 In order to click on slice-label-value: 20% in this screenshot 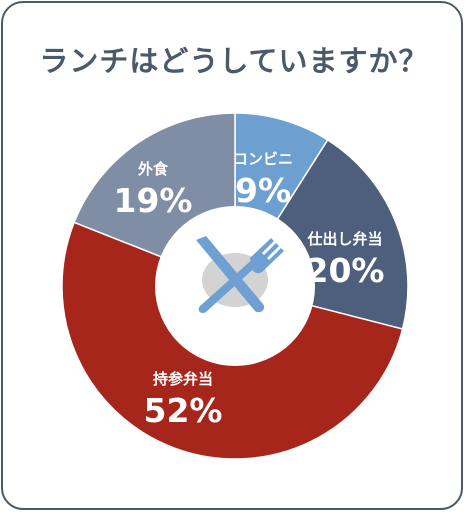, I will do `click(345, 270)`.